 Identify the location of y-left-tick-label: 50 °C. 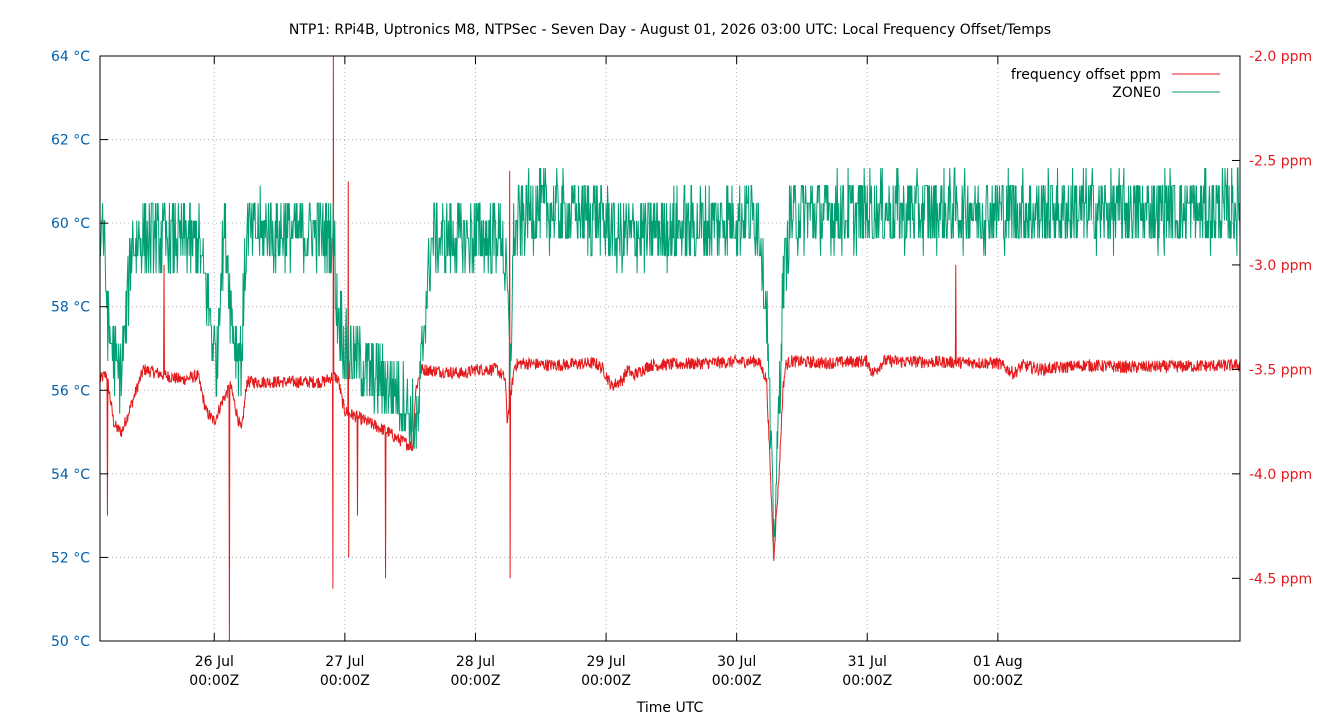
(70, 642).